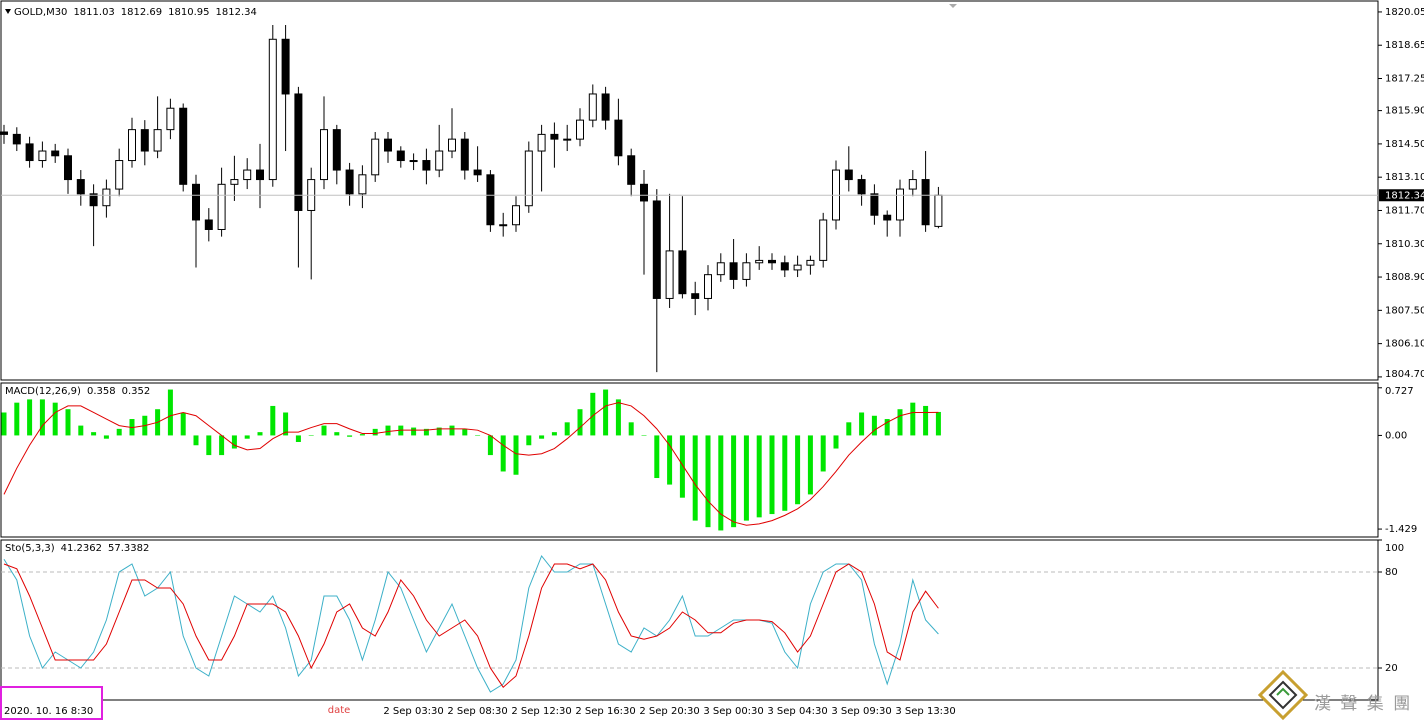 The width and height of the screenshot is (1424, 723). What do you see at coordinates (339, 710) in the screenshot?
I see `date-label: date` at bounding box center [339, 710].